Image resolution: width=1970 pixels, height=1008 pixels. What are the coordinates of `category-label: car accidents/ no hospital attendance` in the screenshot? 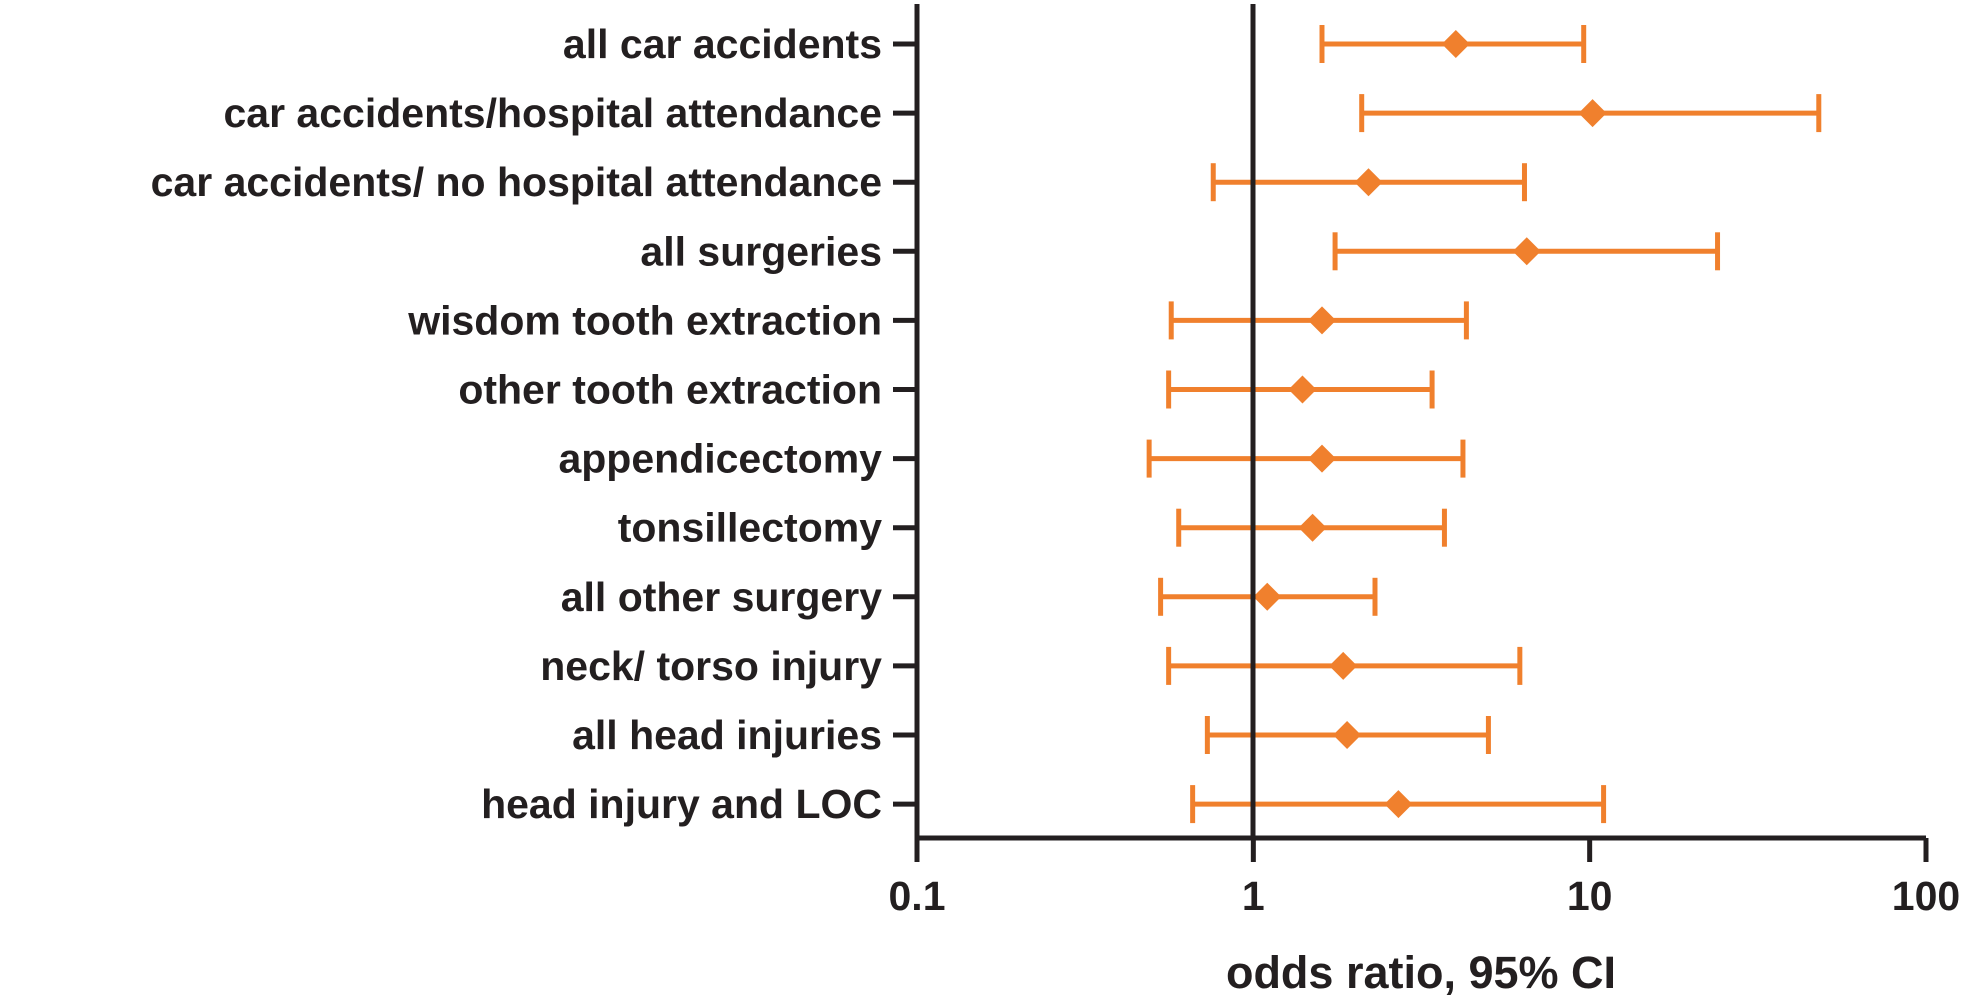 It's located at (516, 182).